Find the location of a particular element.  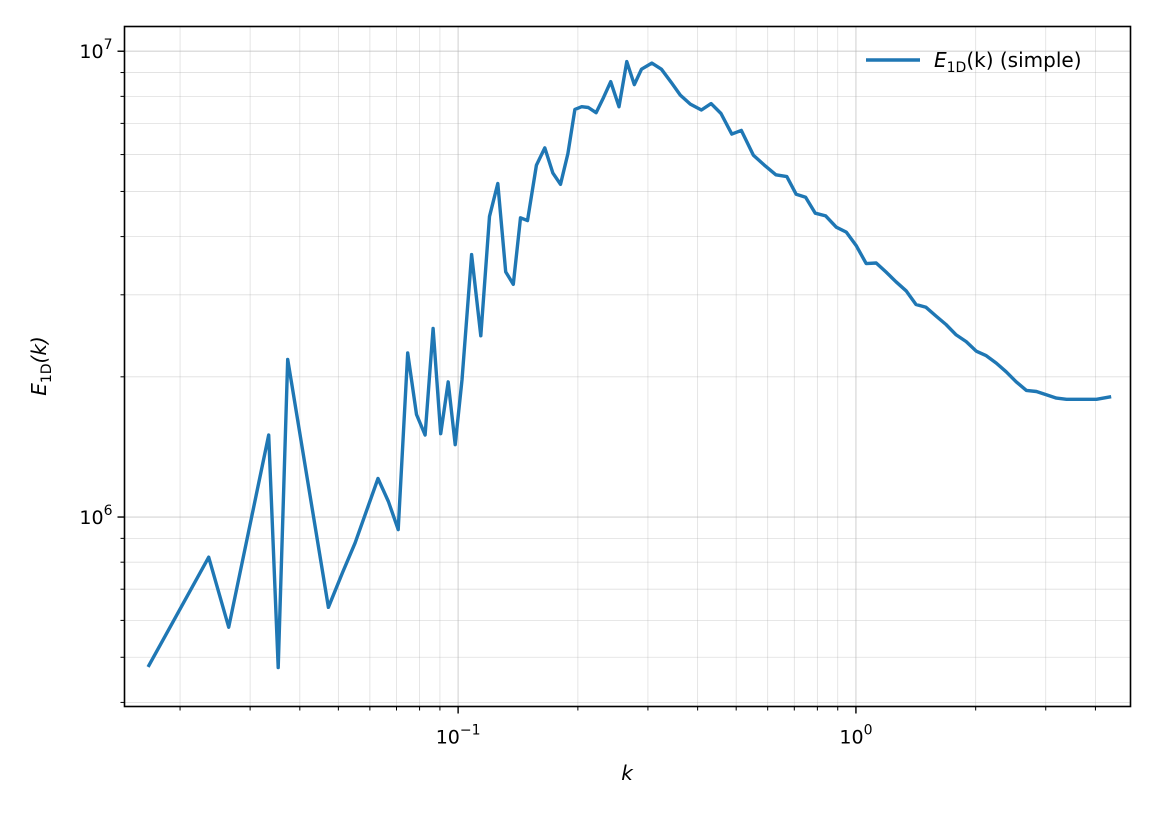

x-tick-label: 10⁻¹ is located at coordinates (458, 736).